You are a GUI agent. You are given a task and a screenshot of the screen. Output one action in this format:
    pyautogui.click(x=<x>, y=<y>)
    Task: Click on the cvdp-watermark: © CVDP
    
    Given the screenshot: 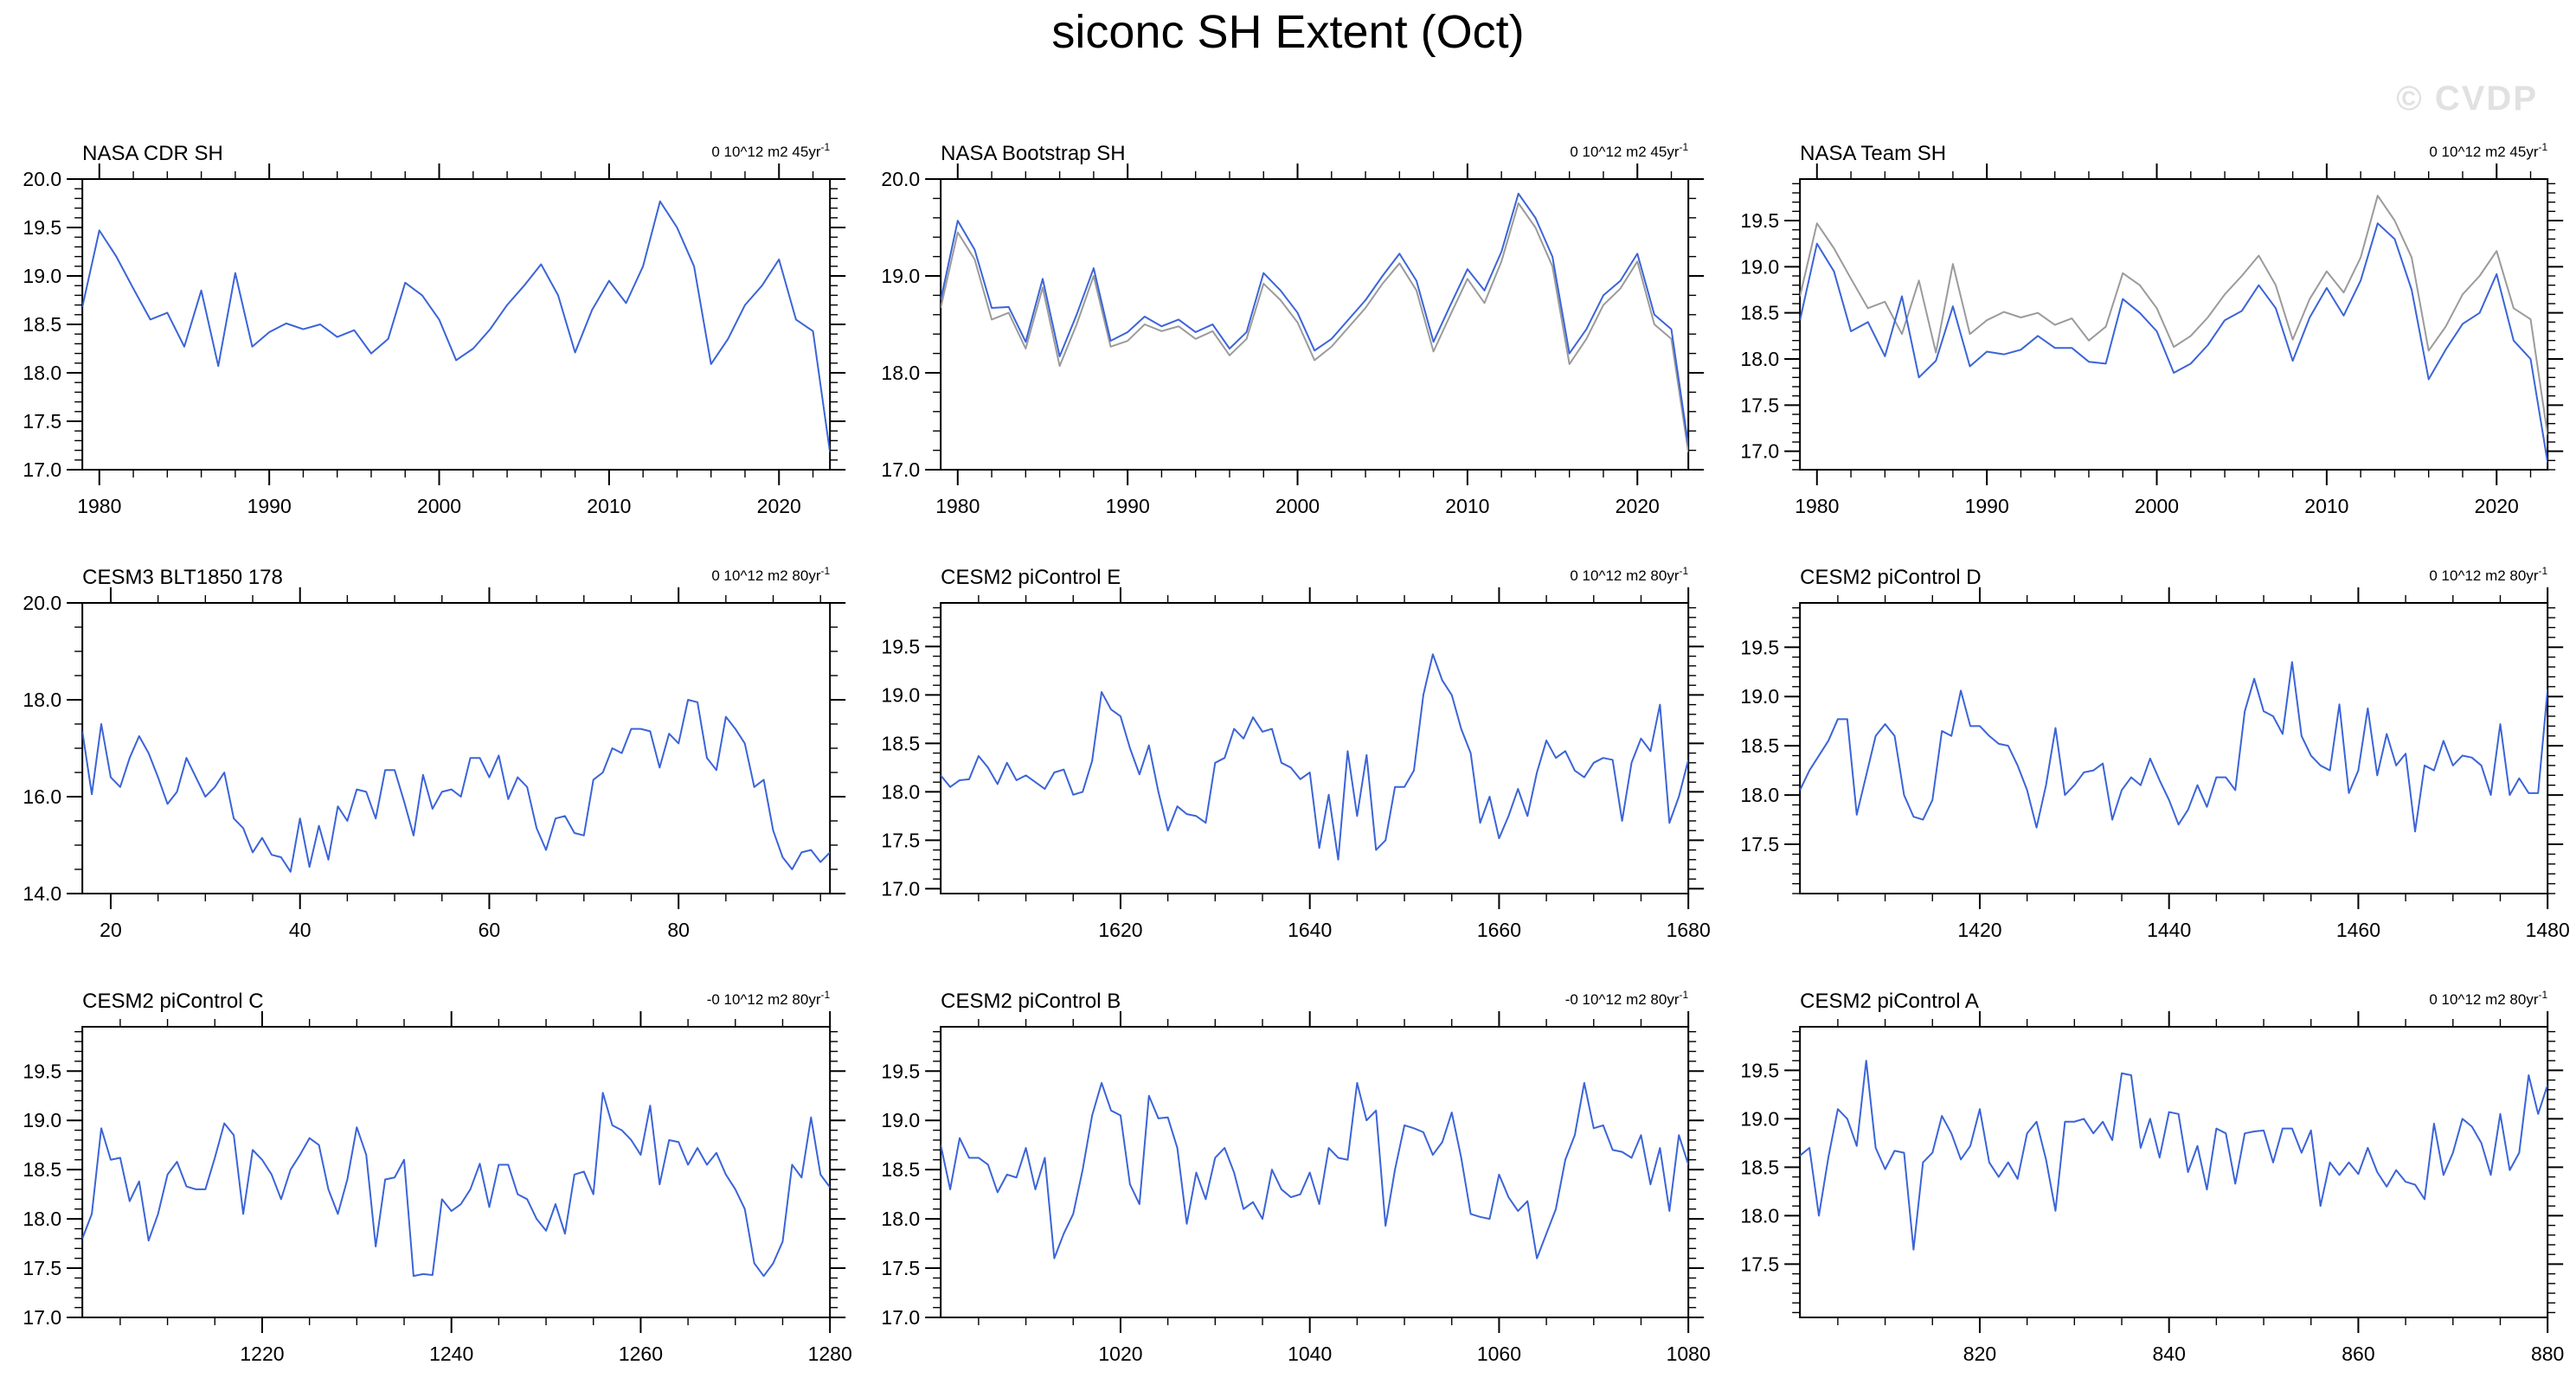 What is the action you would take?
    pyautogui.click(x=2467, y=99)
    